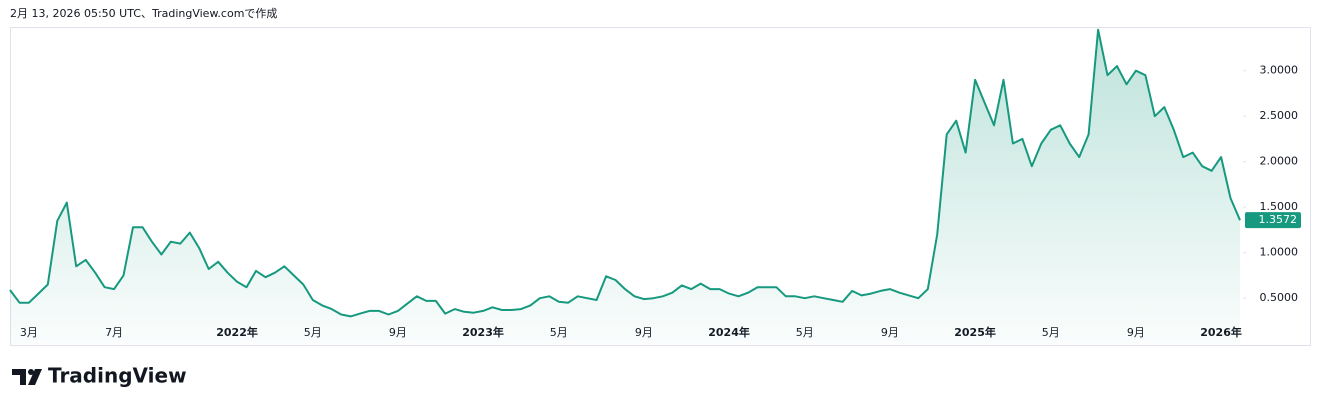  What do you see at coordinates (1279, 115) in the screenshot?
I see `y-tick-label: 2.5000` at bounding box center [1279, 115].